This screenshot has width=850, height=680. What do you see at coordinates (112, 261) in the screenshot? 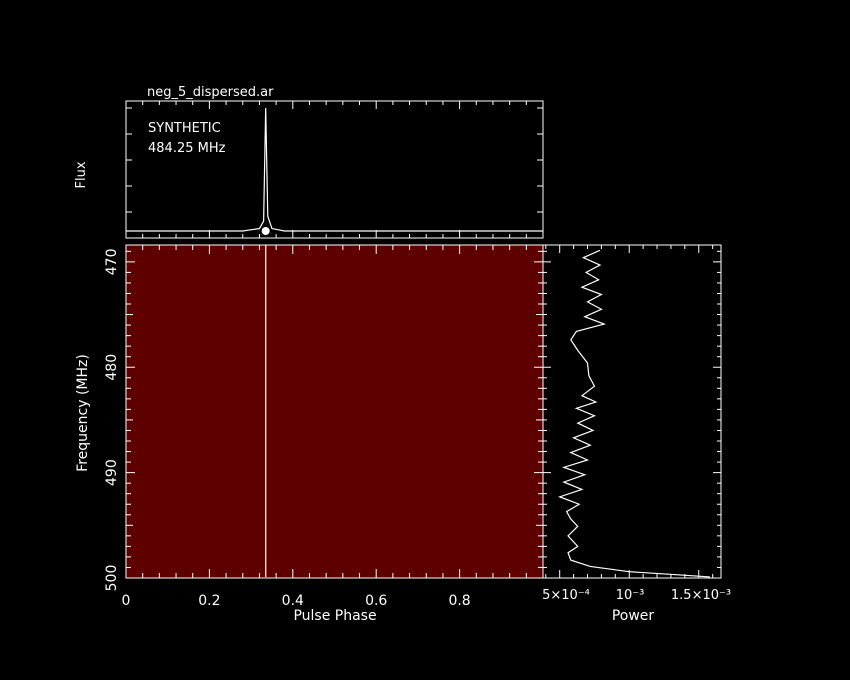
I see `frequency-tick-label: 470` at bounding box center [112, 261].